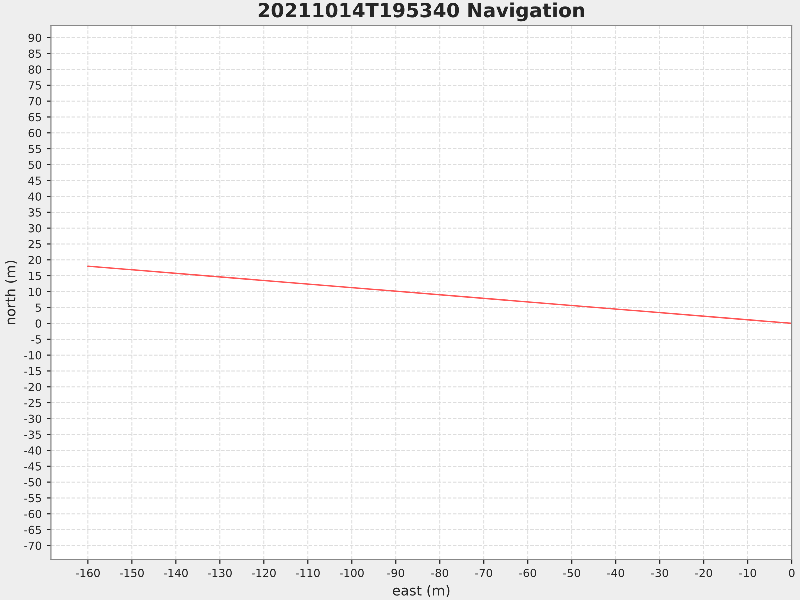 The height and width of the screenshot is (600, 800). Describe the element at coordinates (33, 387) in the screenshot. I see `y-tick-label: -20` at that location.